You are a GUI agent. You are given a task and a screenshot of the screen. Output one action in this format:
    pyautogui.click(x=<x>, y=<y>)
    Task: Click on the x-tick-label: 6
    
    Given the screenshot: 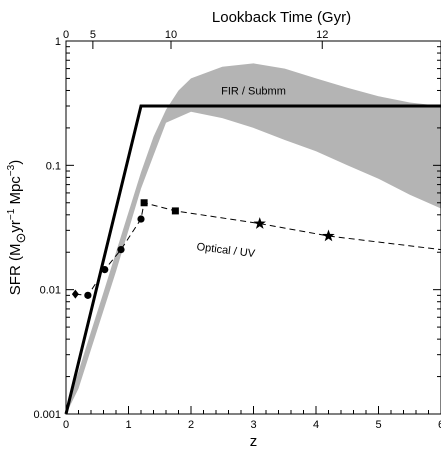 What is the action you would take?
    pyautogui.click(x=439, y=425)
    